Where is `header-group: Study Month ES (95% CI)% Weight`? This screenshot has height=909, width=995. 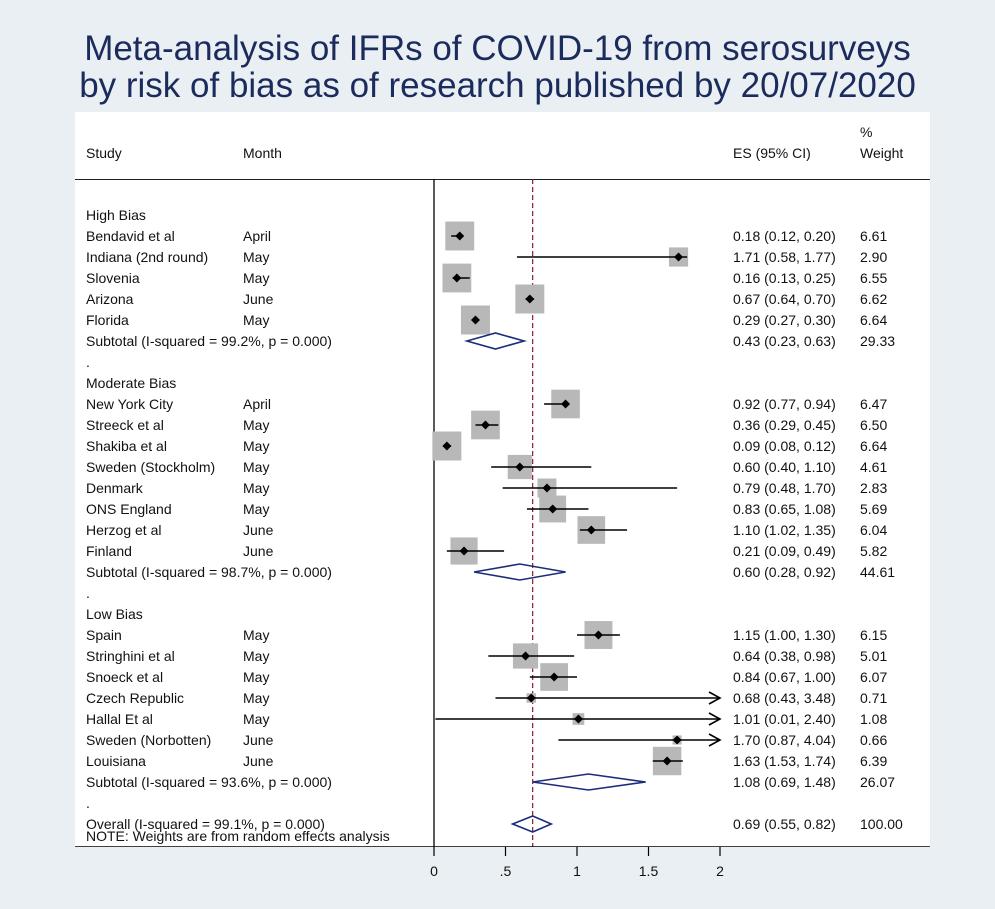
header-group: Study Month ES (95% CI)% Weight is located at coordinates (502, 152).